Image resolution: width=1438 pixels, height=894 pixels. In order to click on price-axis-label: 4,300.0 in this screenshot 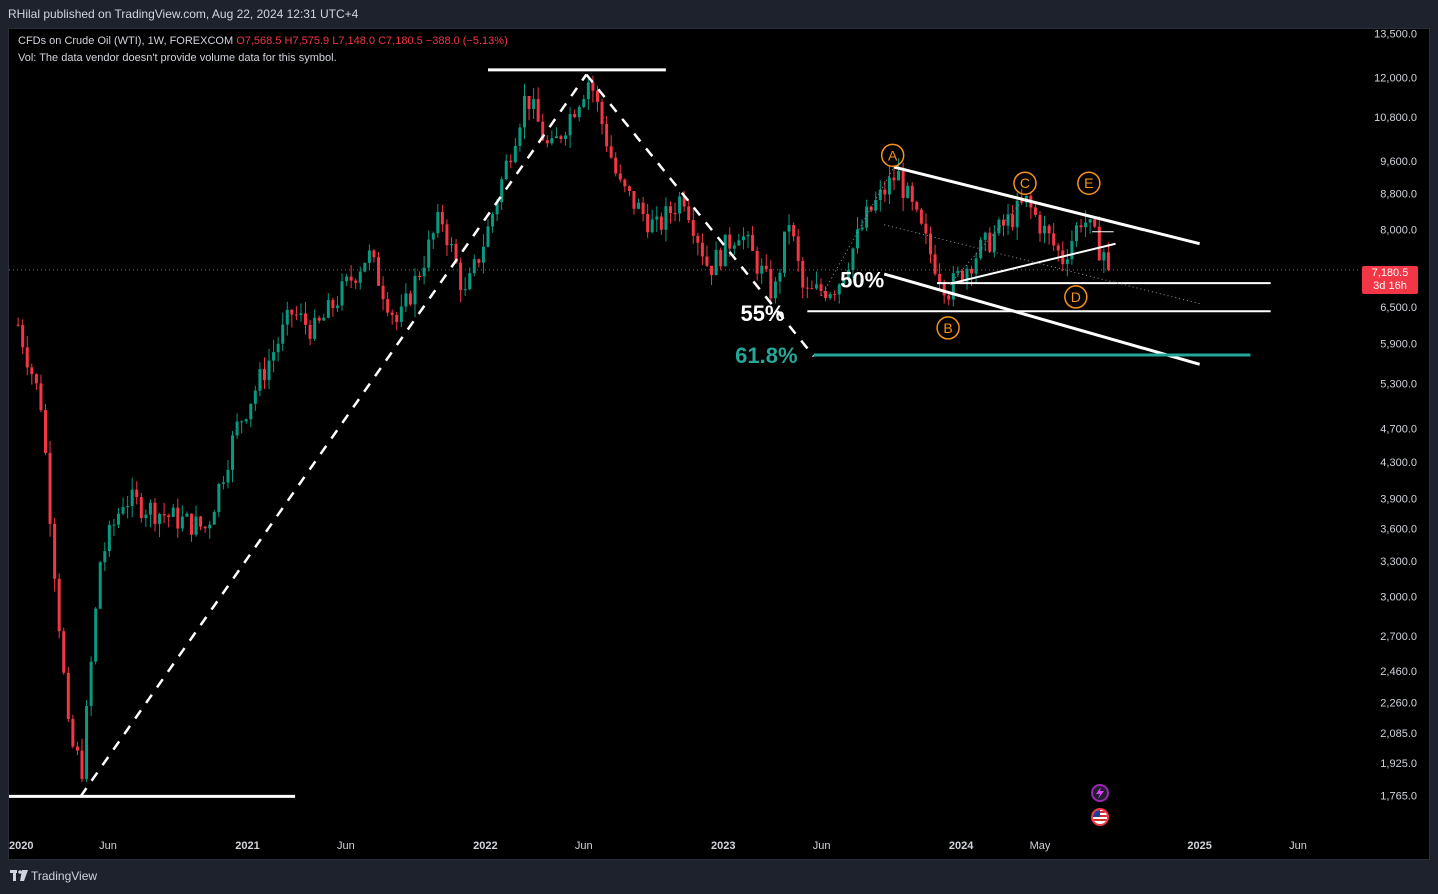, I will do `click(1398, 463)`.